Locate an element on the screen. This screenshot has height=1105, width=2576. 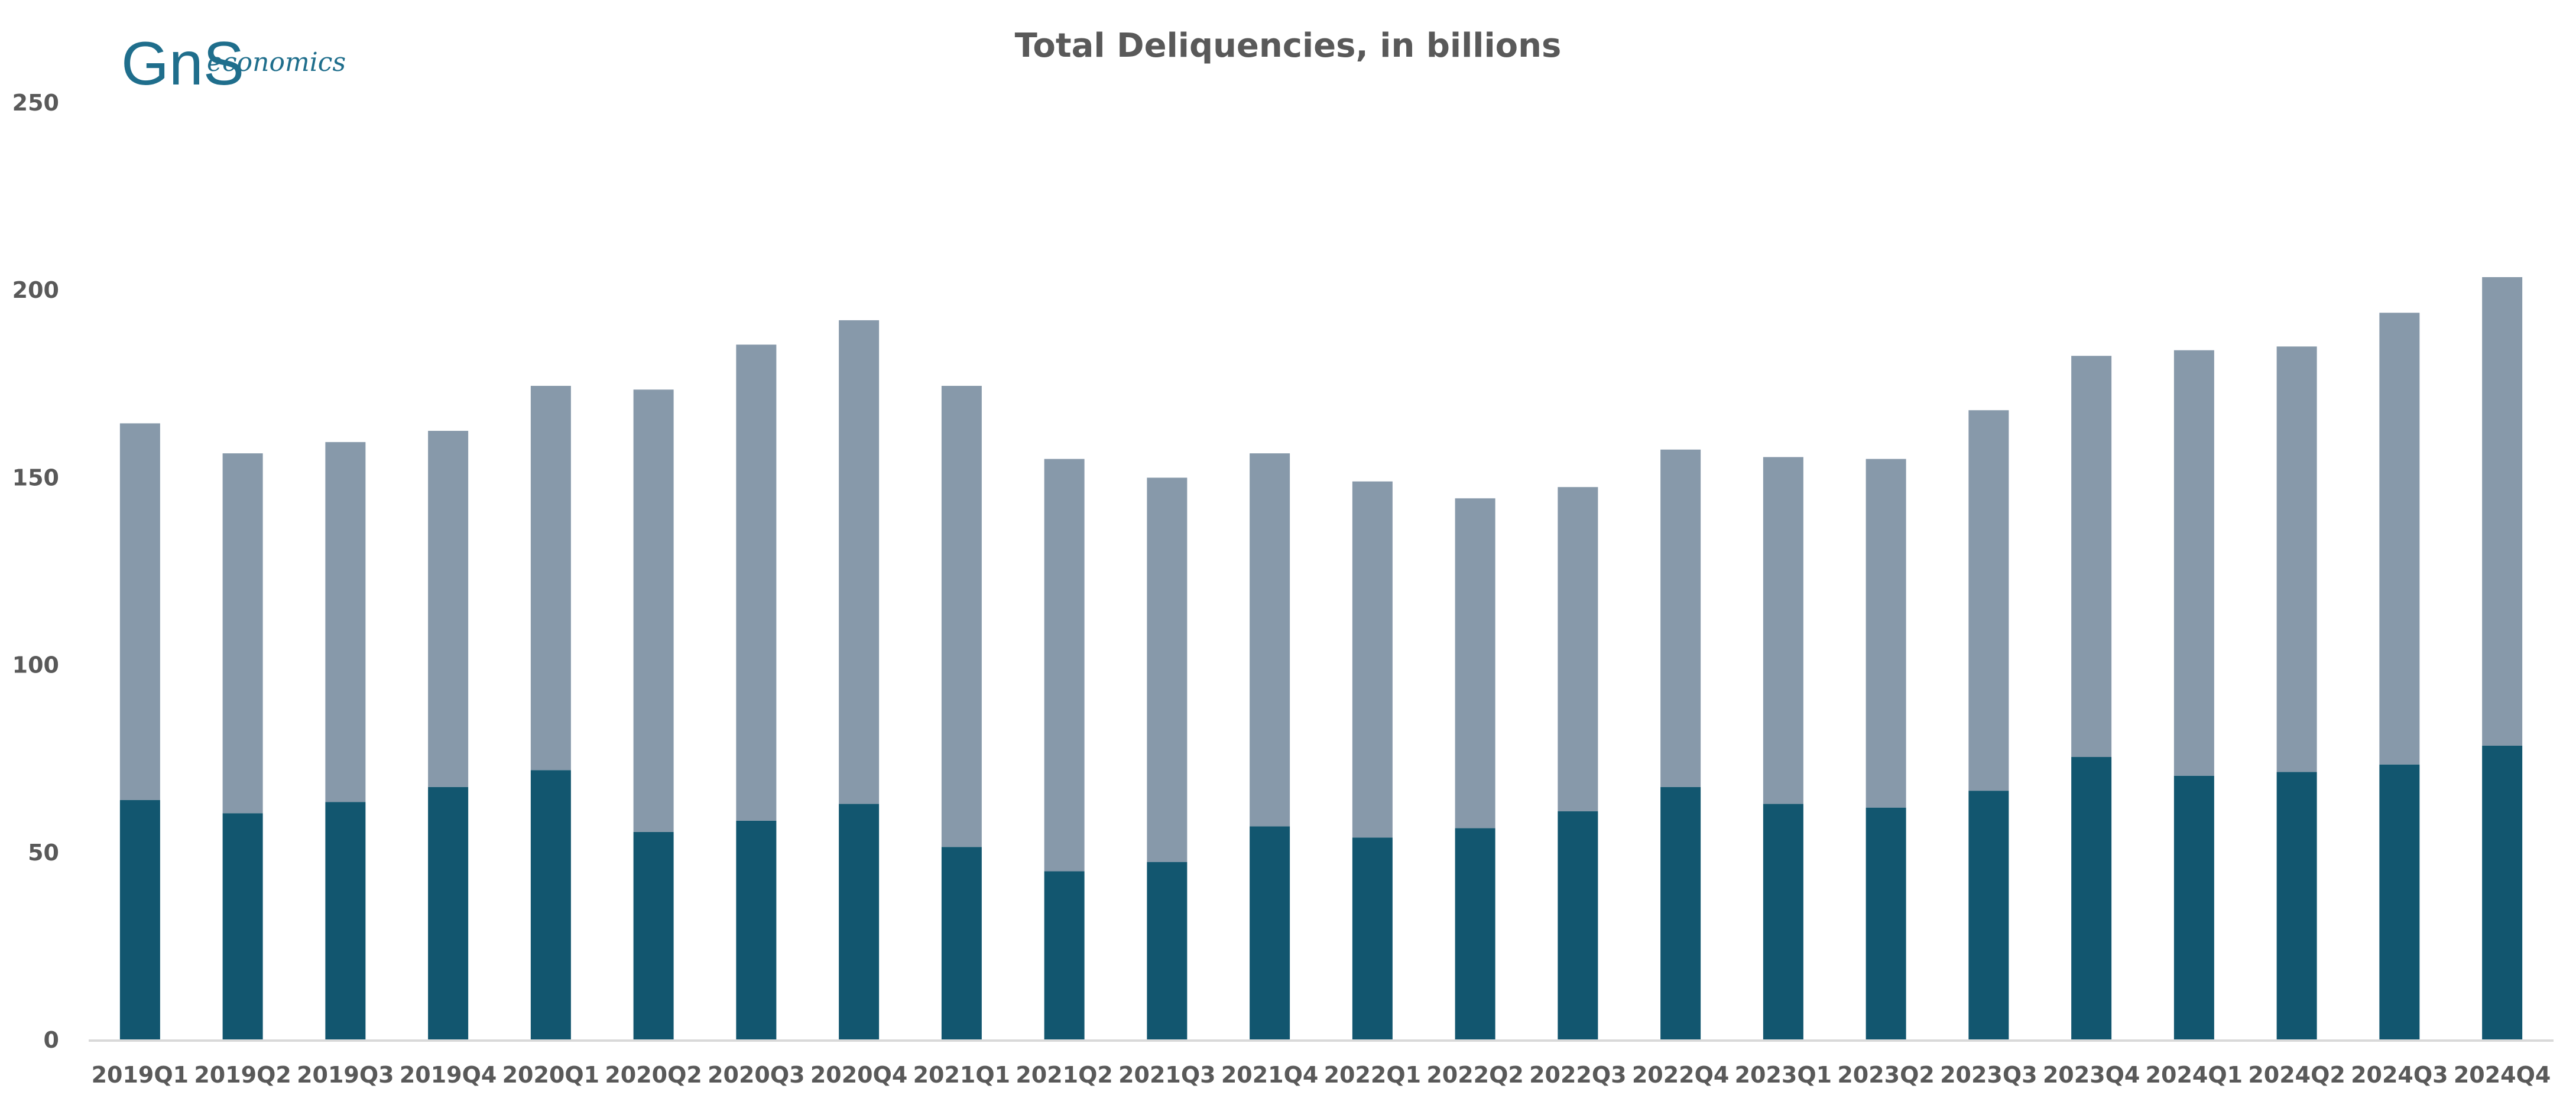
x-tick-label: 2019Q2 is located at coordinates (242, 1075).